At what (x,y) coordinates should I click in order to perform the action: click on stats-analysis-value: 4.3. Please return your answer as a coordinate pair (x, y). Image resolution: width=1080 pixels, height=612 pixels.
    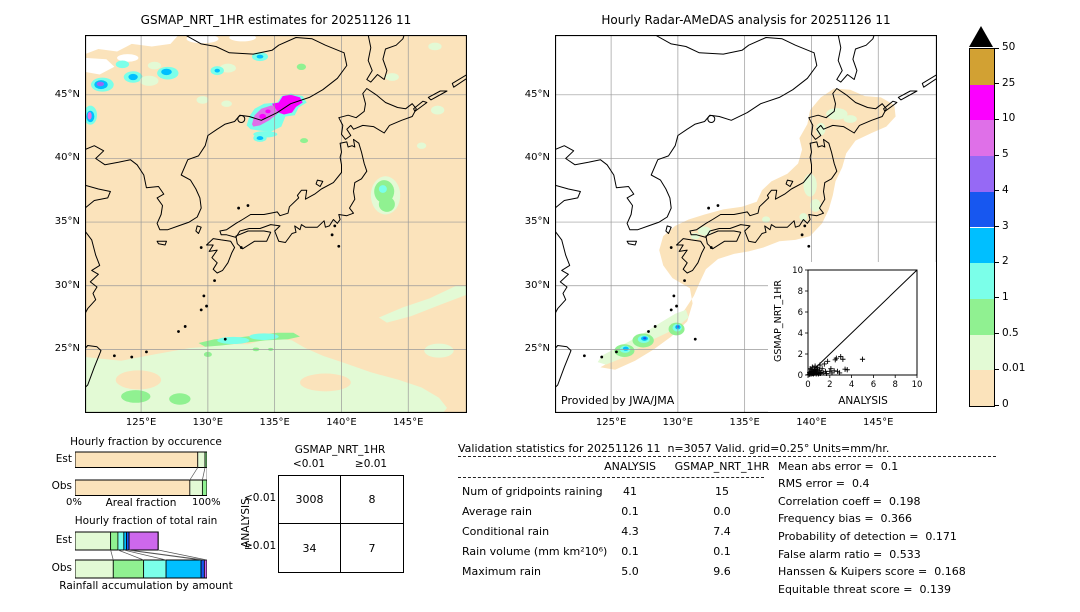
    Looking at the image, I should click on (630, 531).